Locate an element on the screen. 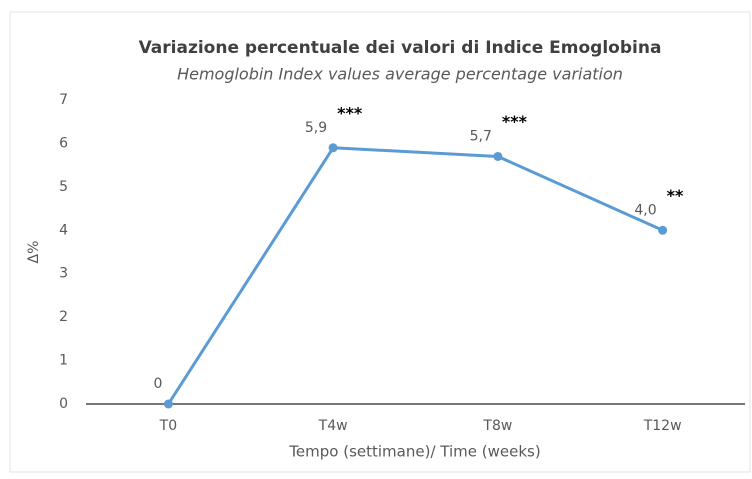 The image size is (752, 479). significance-stars: ** is located at coordinates (675, 195).